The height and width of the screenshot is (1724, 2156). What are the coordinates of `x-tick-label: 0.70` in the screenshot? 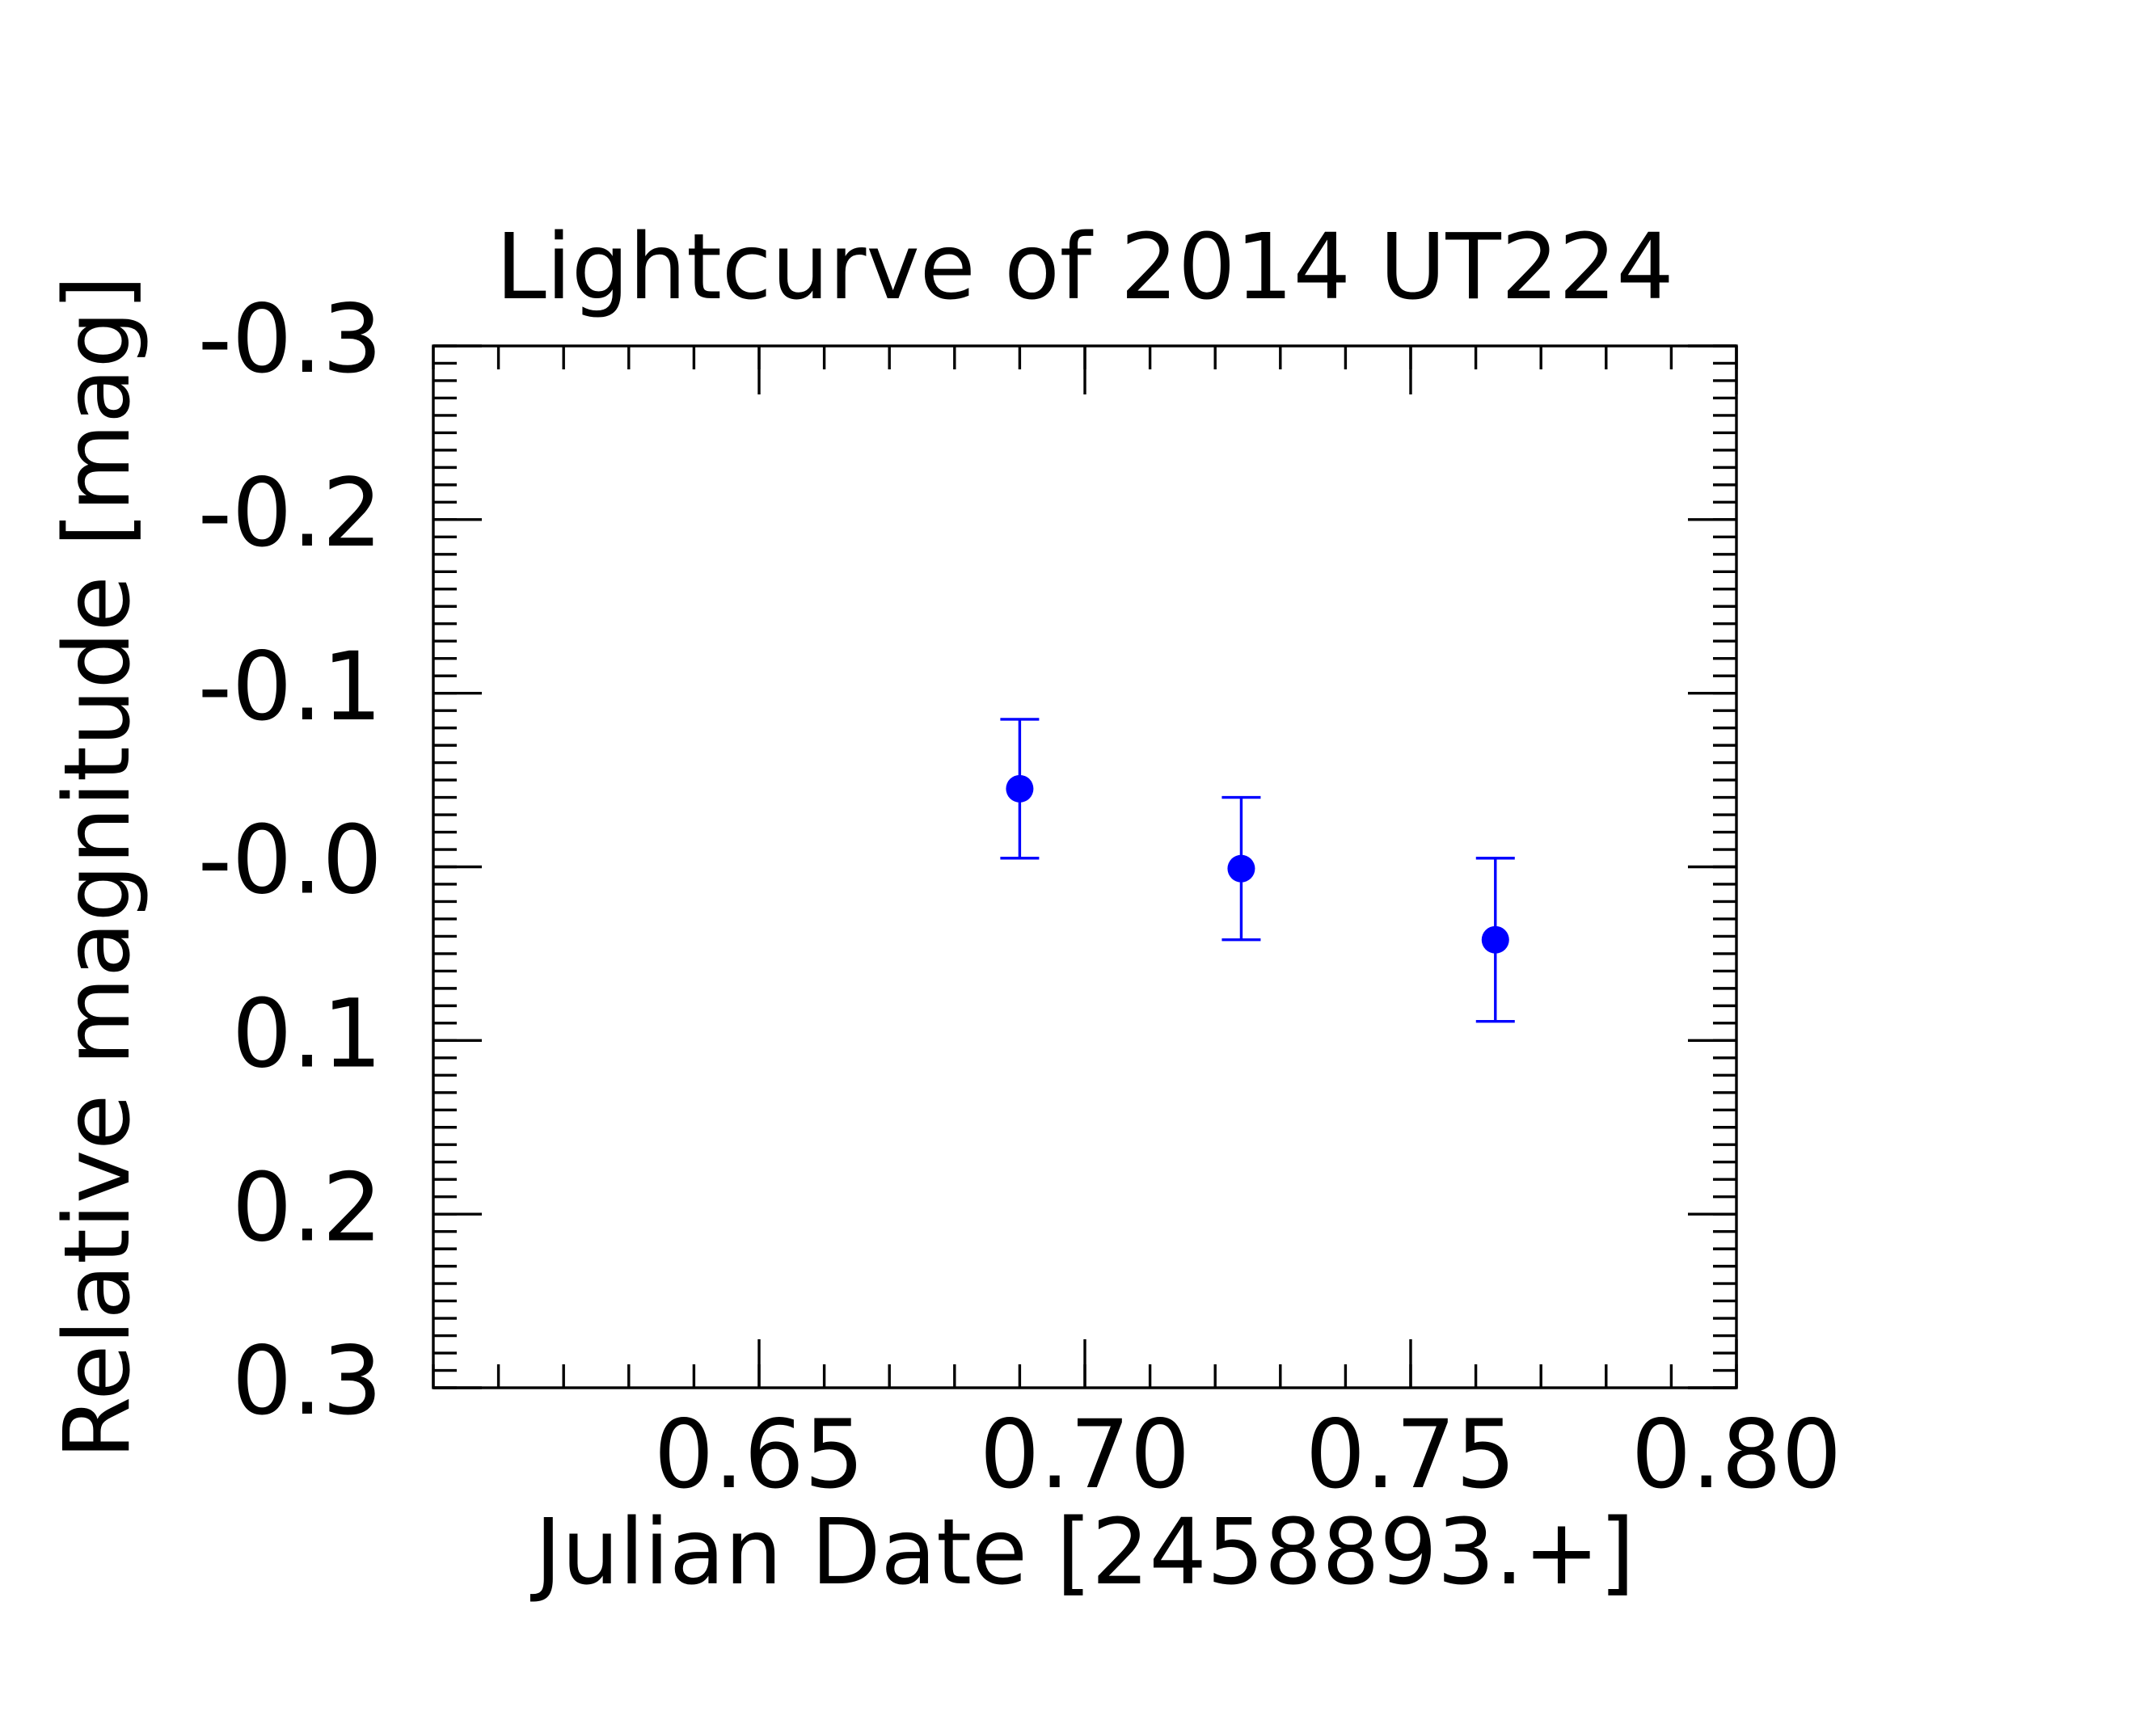 It's located at (1086, 1454).